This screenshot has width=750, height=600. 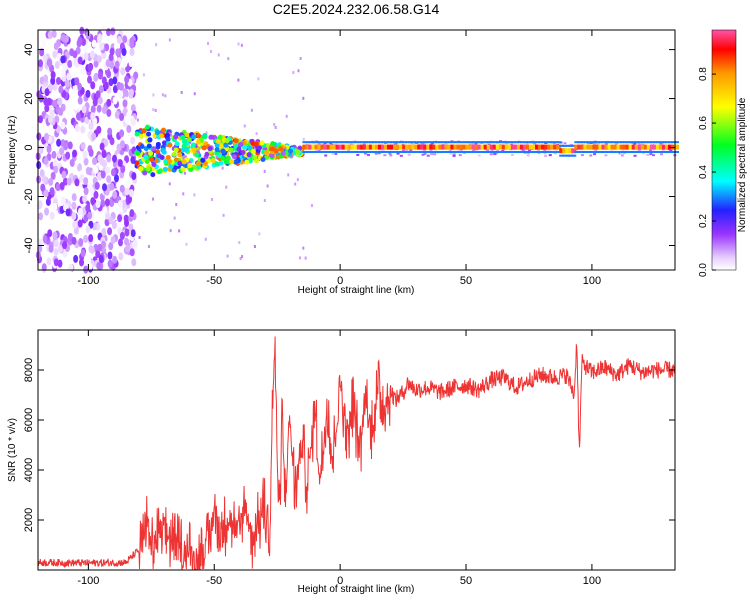 I want to click on spectrogram-ytick-label: -20, so click(x=29, y=197).